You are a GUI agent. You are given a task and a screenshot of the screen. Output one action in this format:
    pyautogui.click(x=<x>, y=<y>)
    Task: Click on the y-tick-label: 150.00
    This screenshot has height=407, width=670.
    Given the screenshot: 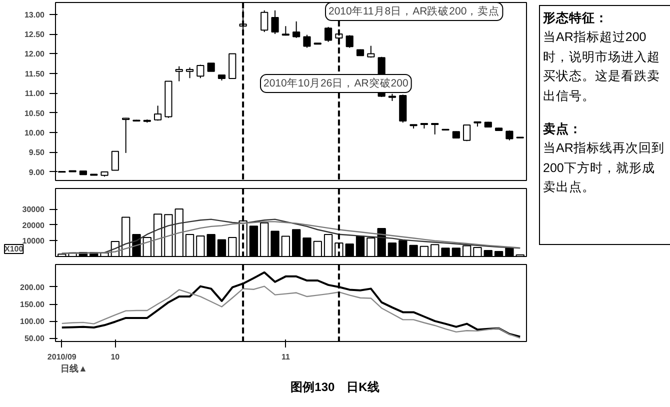 What is the action you would take?
    pyautogui.click(x=33, y=305)
    